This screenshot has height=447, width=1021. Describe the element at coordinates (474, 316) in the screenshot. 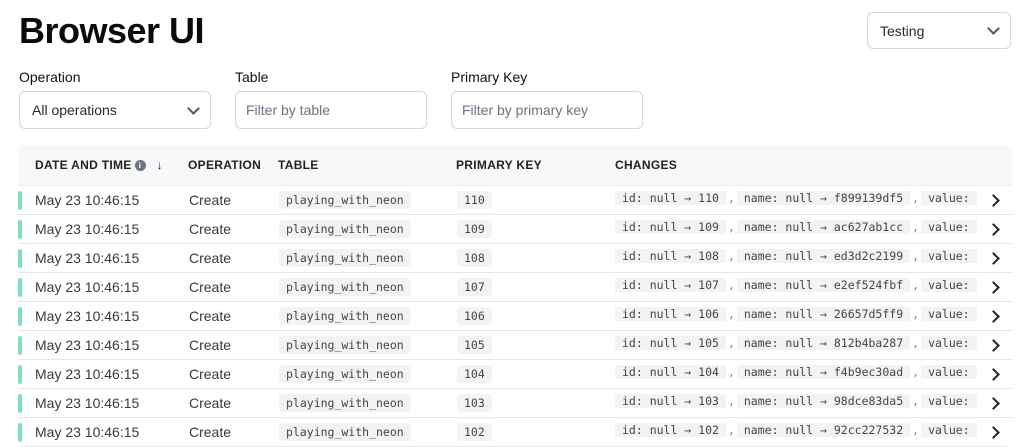

I see `primary-key-cell: 106` at that location.